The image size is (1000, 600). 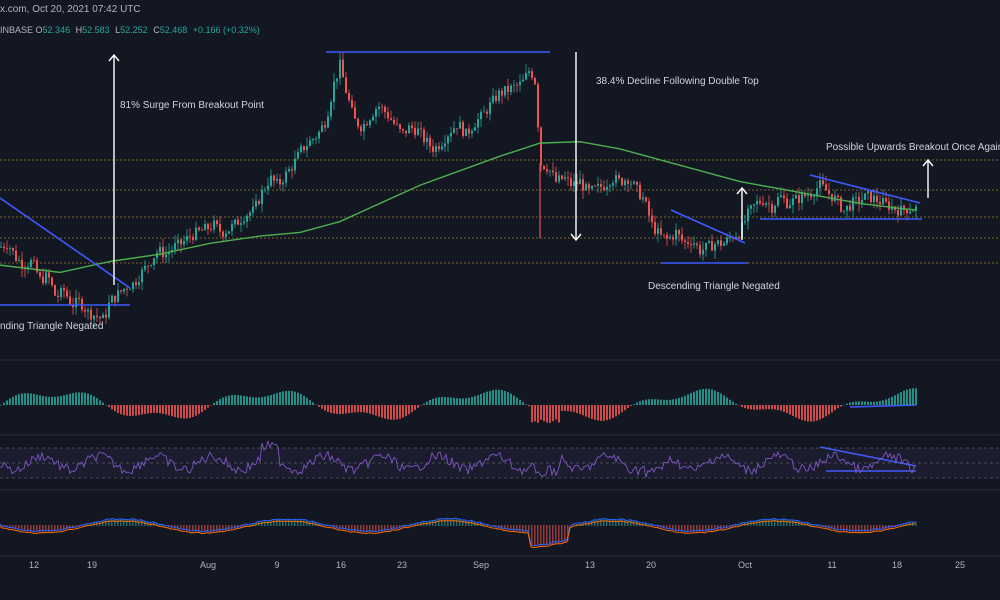 I want to click on arrow-head, so click(x=928, y=162).